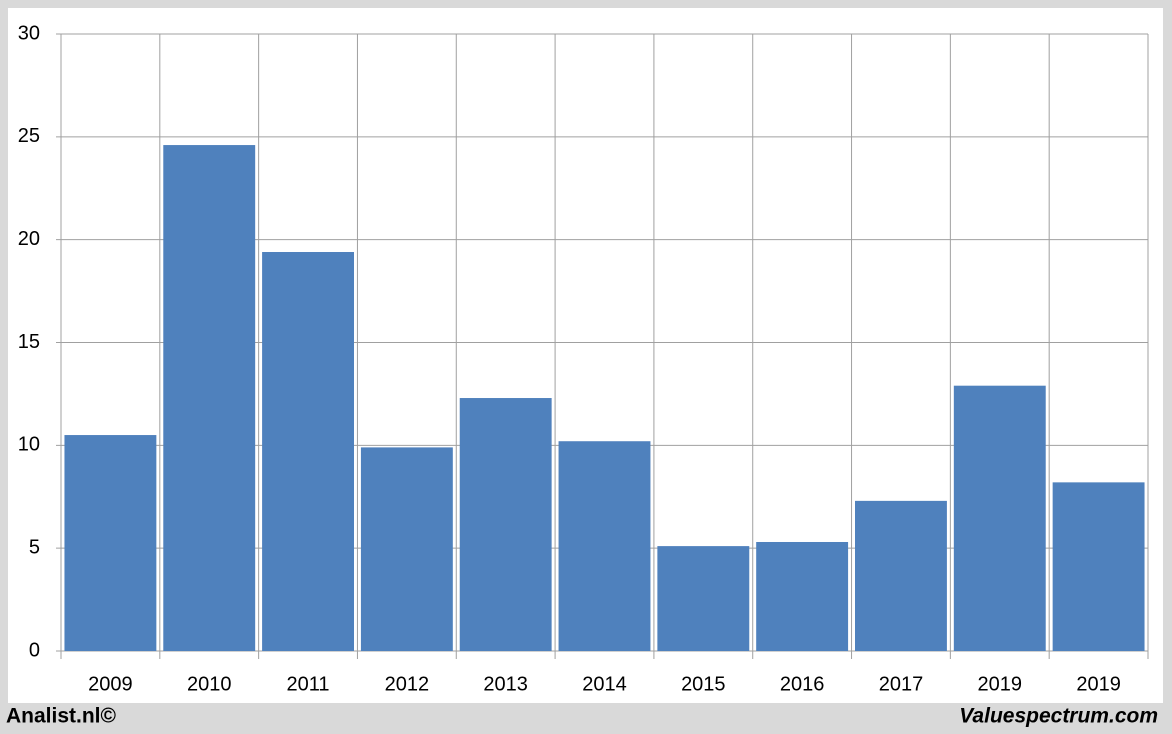 The image size is (1172, 734). What do you see at coordinates (1058, 716) in the screenshot?
I see `footer-right: Valuespectrum.com` at bounding box center [1058, 716].